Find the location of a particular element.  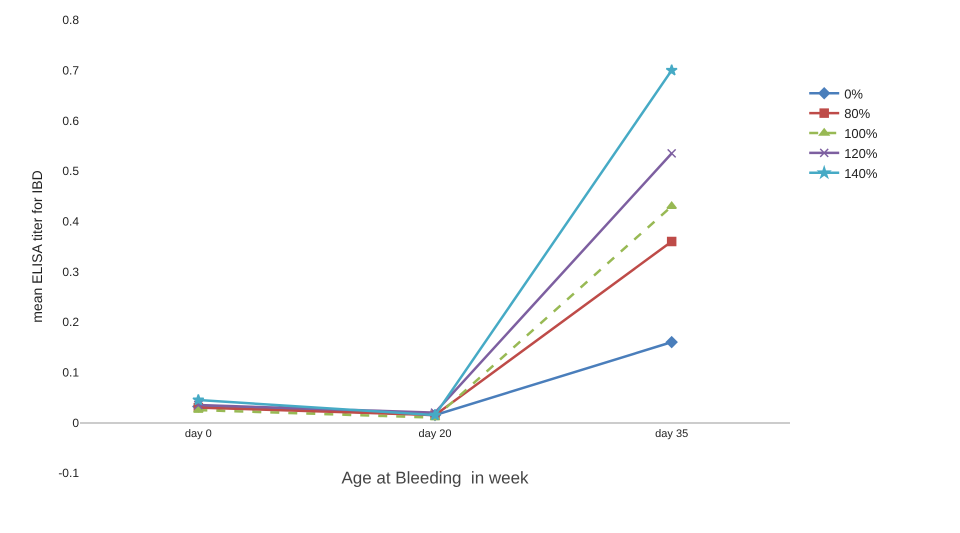

y-tick-label: 0.4 is located at coordinates (71, 221).